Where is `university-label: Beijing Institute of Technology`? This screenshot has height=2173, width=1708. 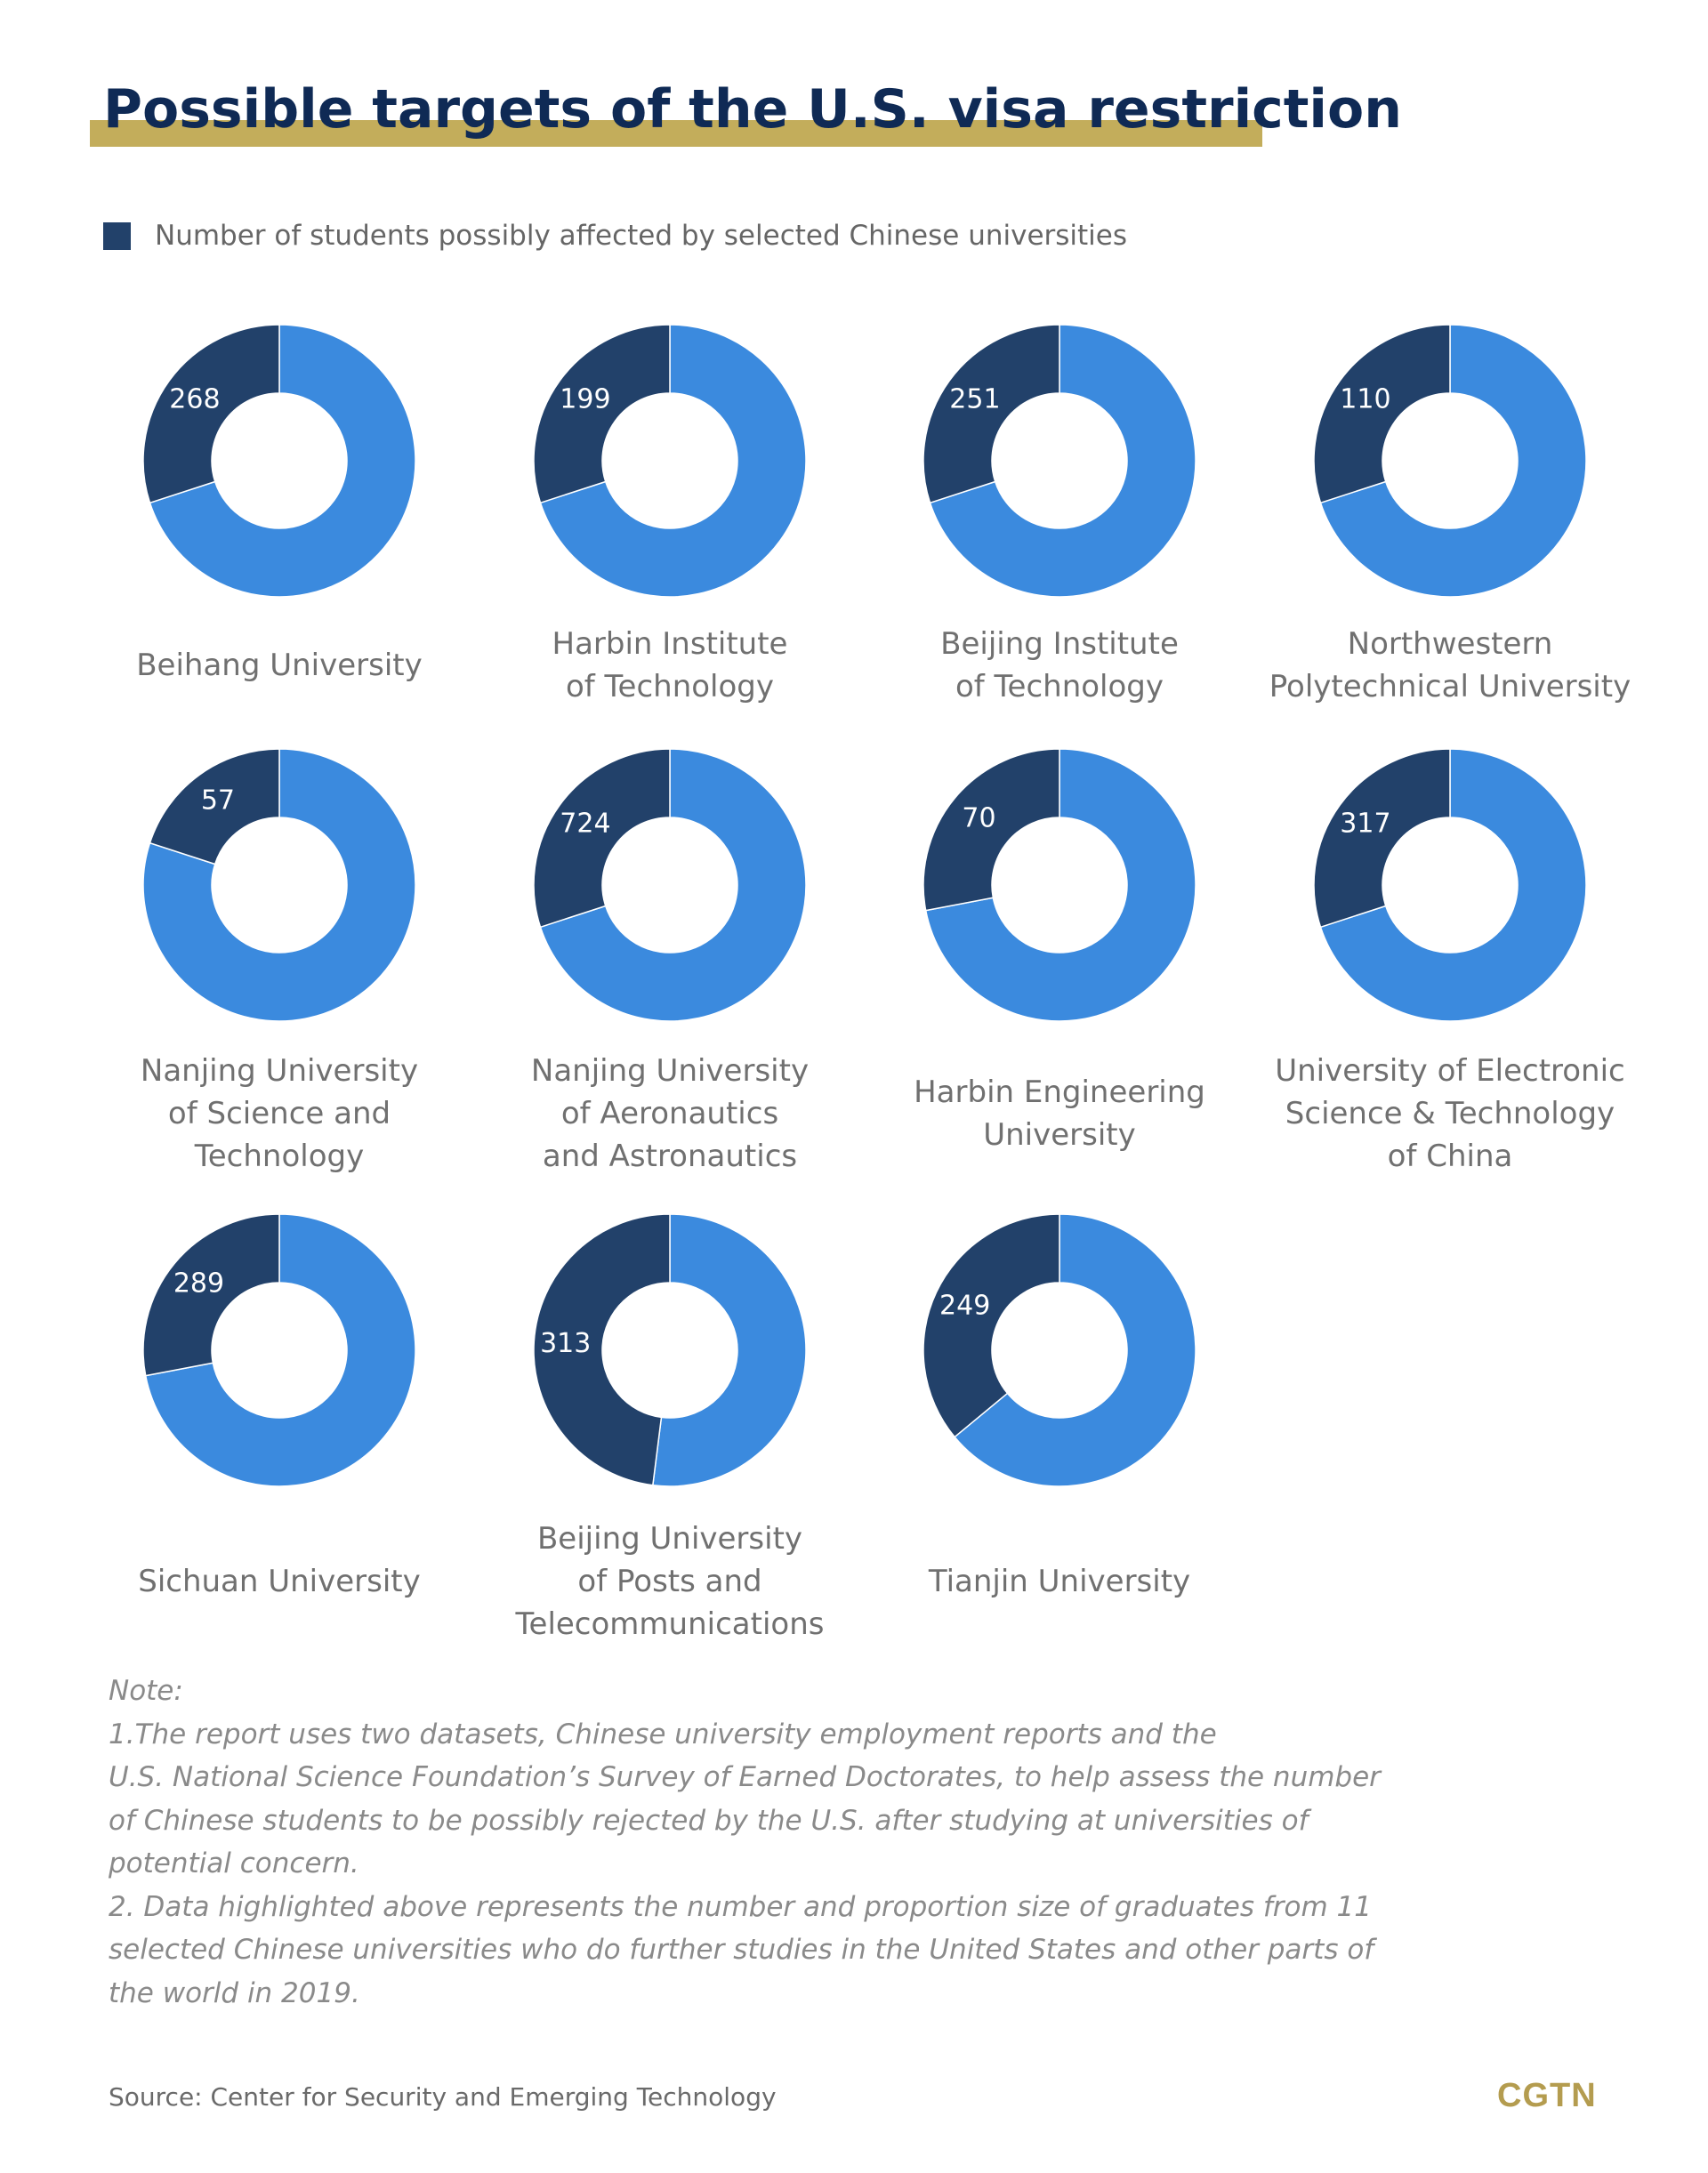
university-label: Beijing Institute of Technology is located at coordinates (1059, 665).